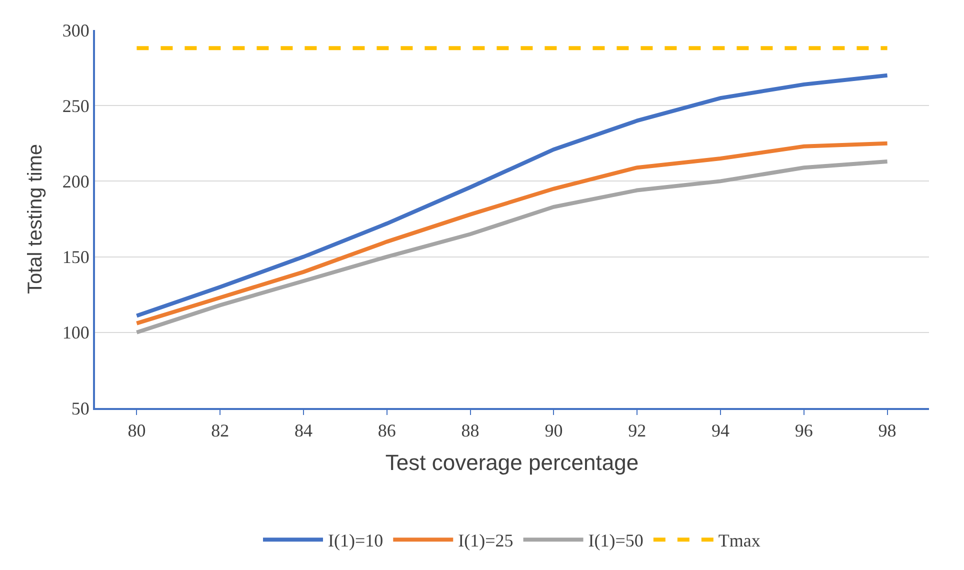 This screenshot has width=964, height=570. Describe the element at coordinates (887, 430) in the screenshot. I see `x-tick-label: 98` at that location.